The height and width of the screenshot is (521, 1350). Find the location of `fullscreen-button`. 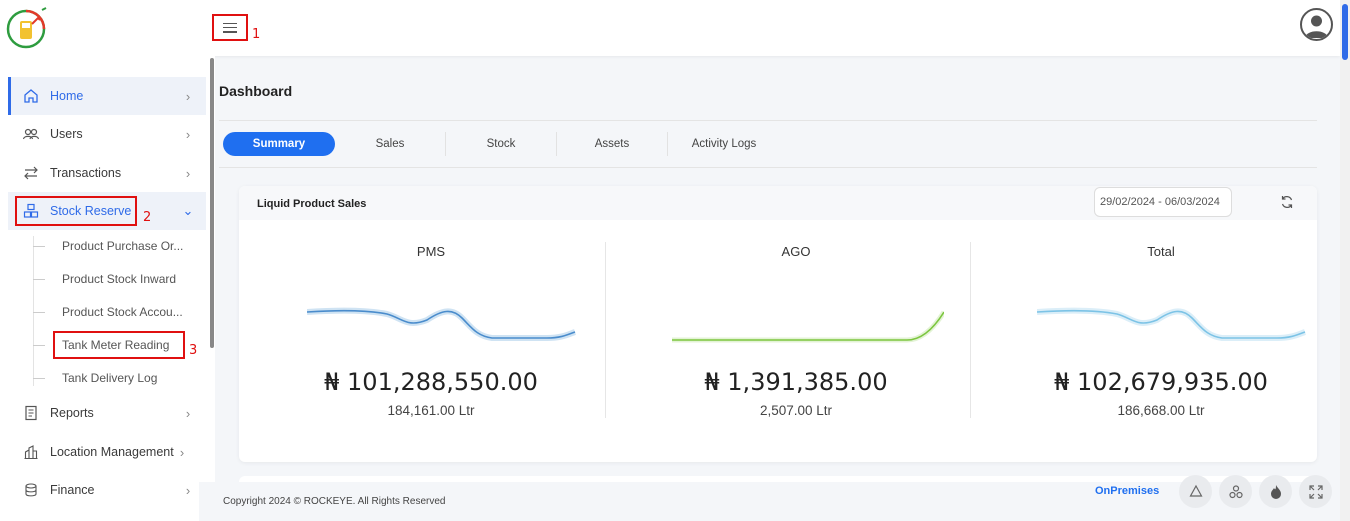

fullscreen-button is located at coordinates (1315, 491).